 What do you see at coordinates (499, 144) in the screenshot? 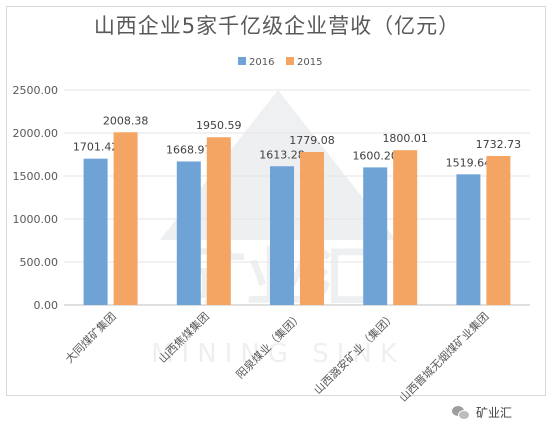
I see `bar-value-label: 1732.73` at bounding box center [499, 144].